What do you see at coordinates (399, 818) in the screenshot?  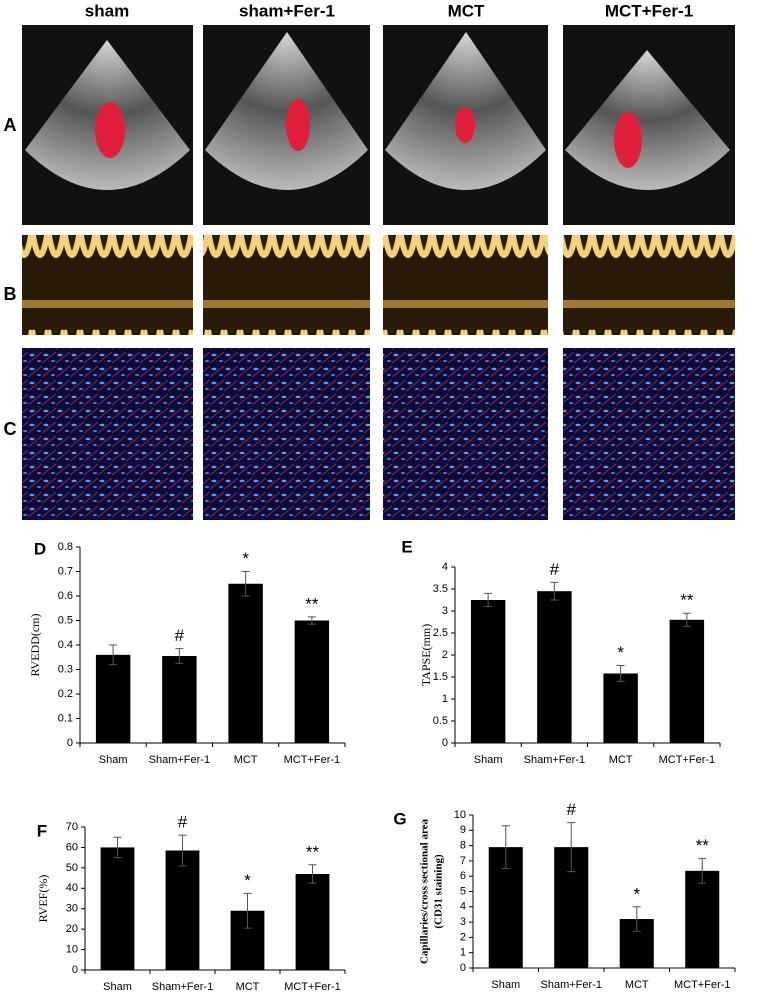 I see `panel-label: G` at bounding box center [399, 818].